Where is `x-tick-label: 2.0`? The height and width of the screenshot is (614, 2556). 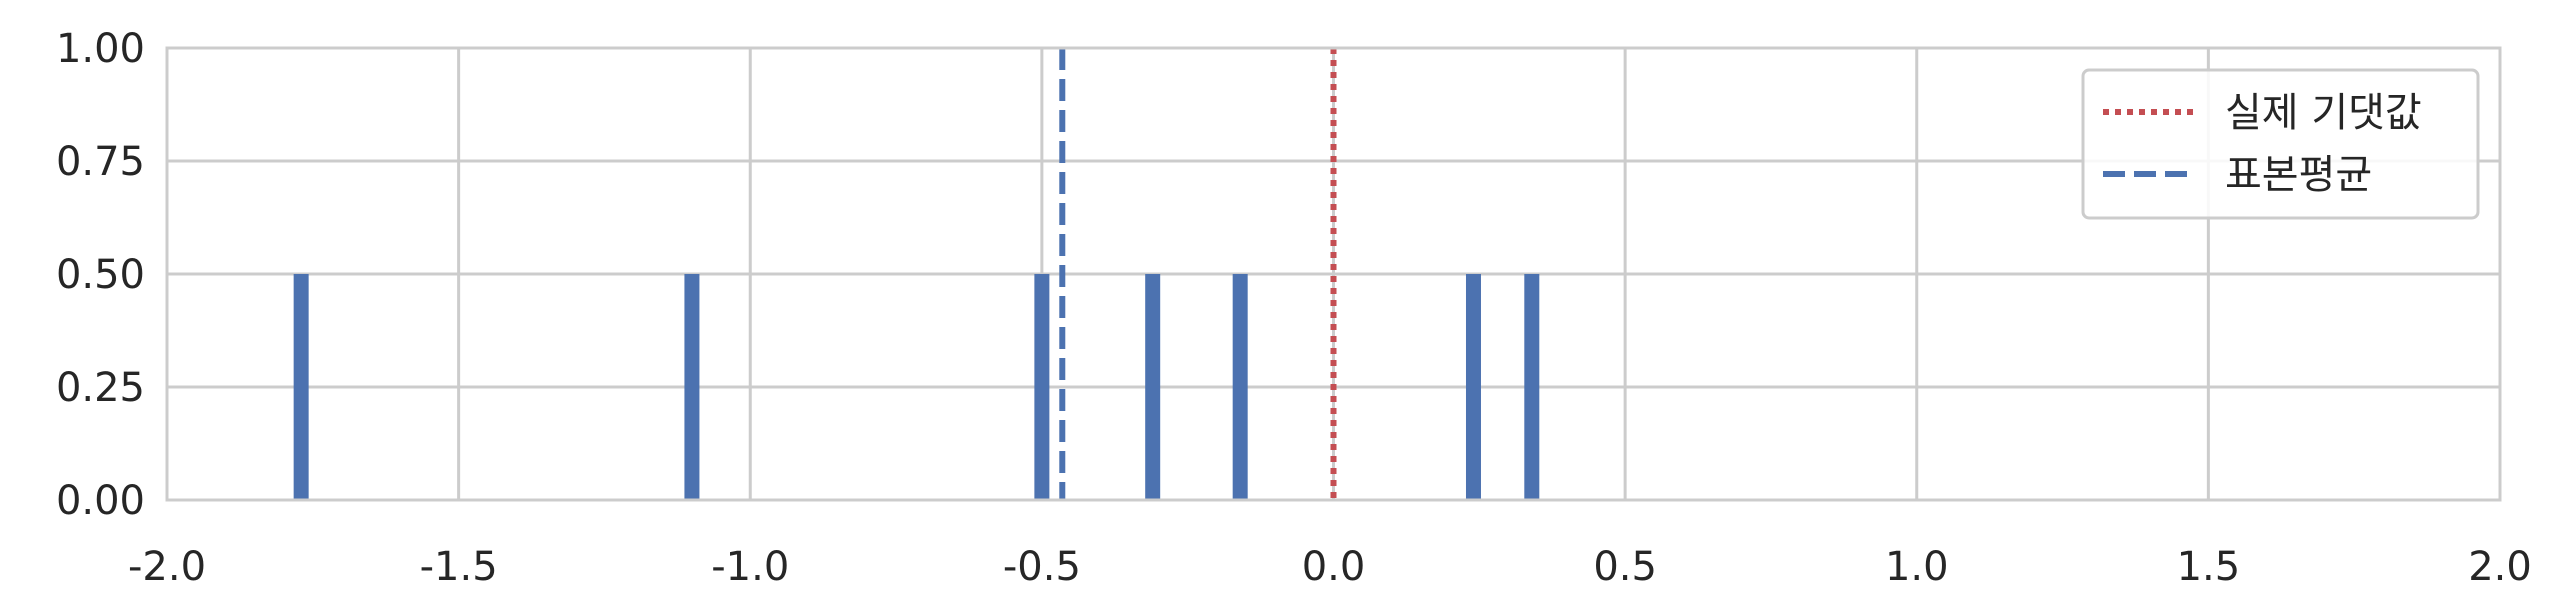 x-tick-label: 2.0 is located at coordinates (2500, 567).